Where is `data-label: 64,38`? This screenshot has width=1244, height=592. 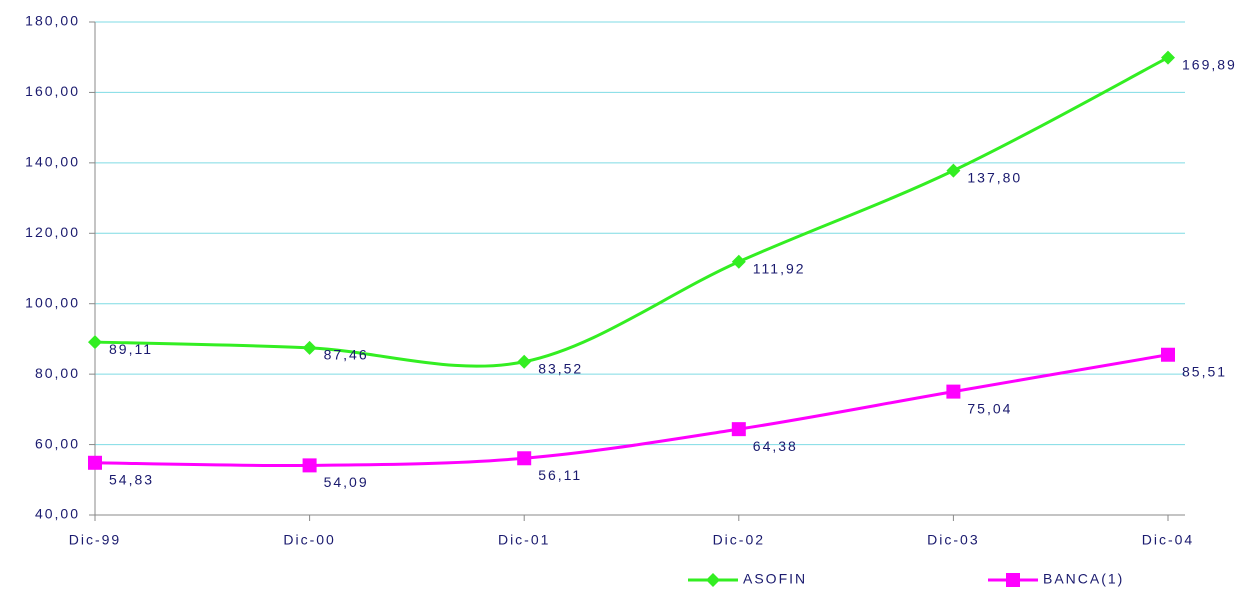
data-label: 64,38 is located at coordinates (775, 446).